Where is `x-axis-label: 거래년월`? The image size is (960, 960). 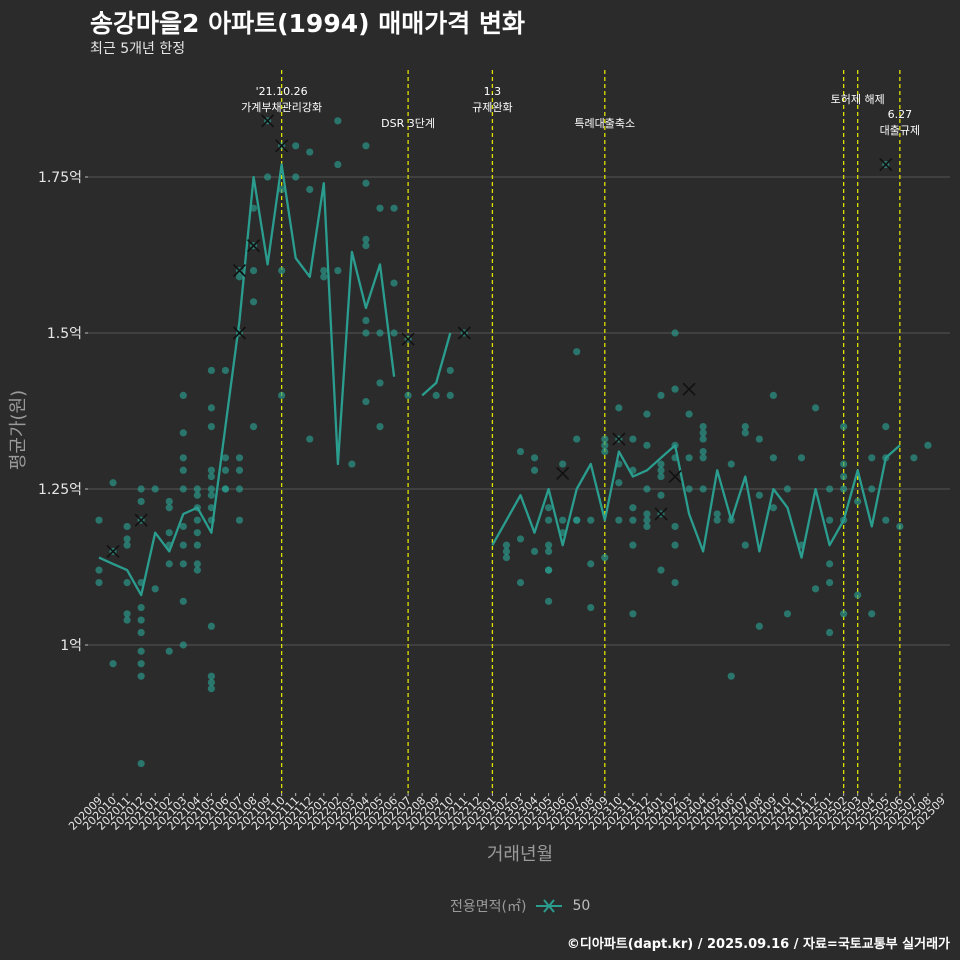
x-axis-label: 거래년월 is located at coordinates (520, 854).